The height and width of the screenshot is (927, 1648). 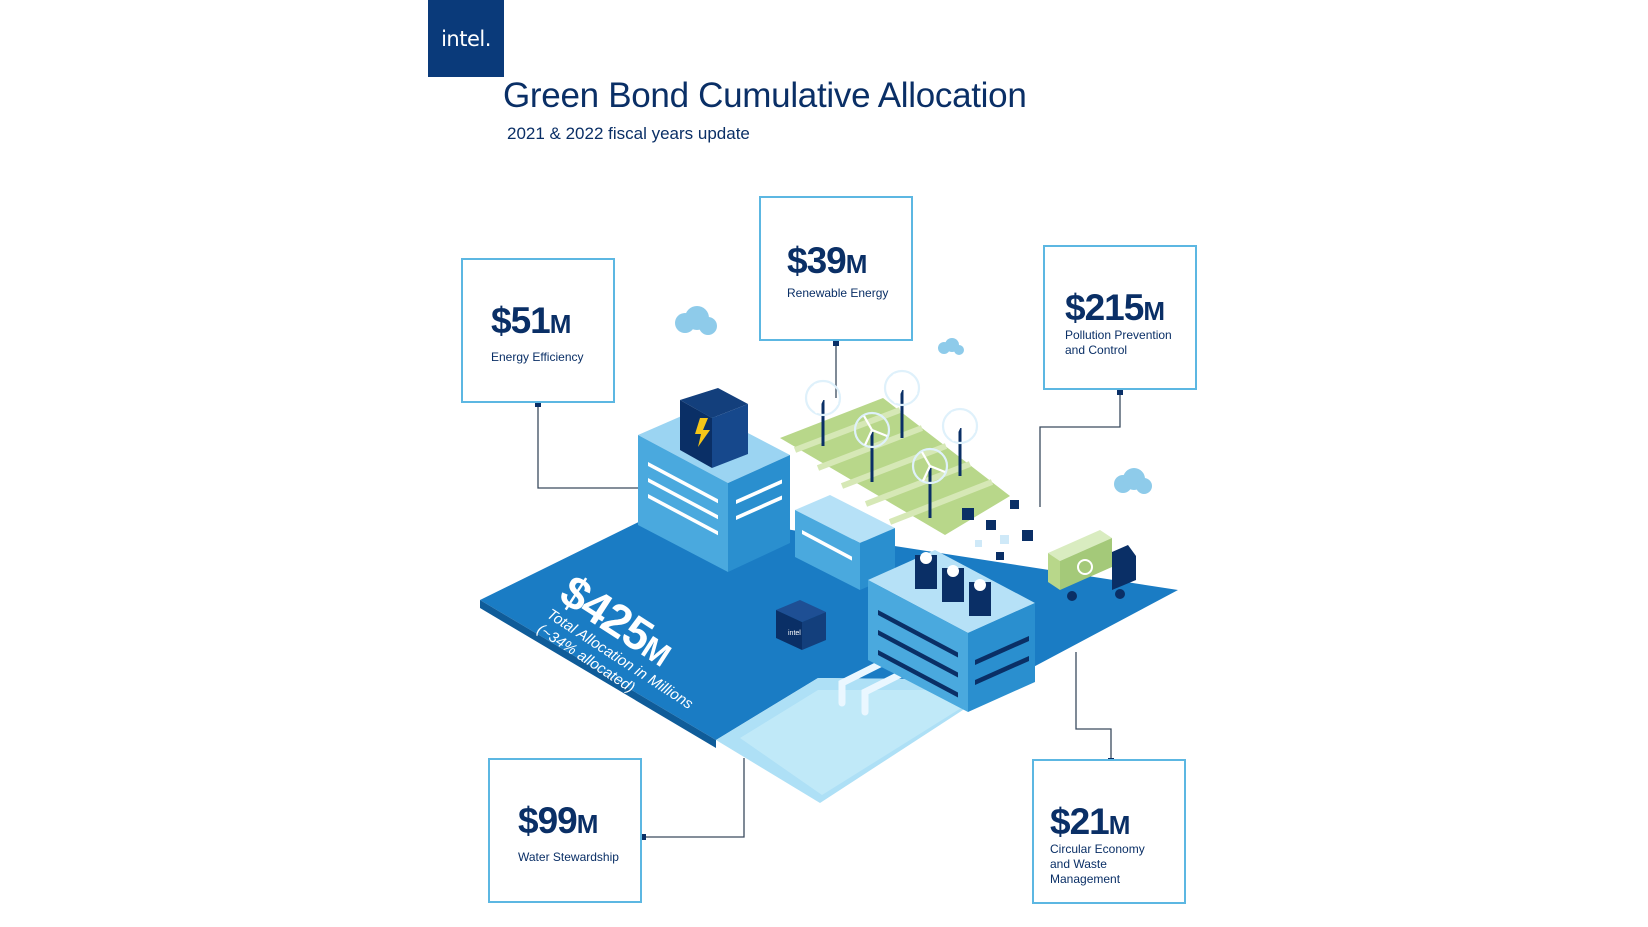 What do you see at coordinates (801, 625) in the screenshot?
I see `intel-cube: intel` at bounding box center [801, 625].